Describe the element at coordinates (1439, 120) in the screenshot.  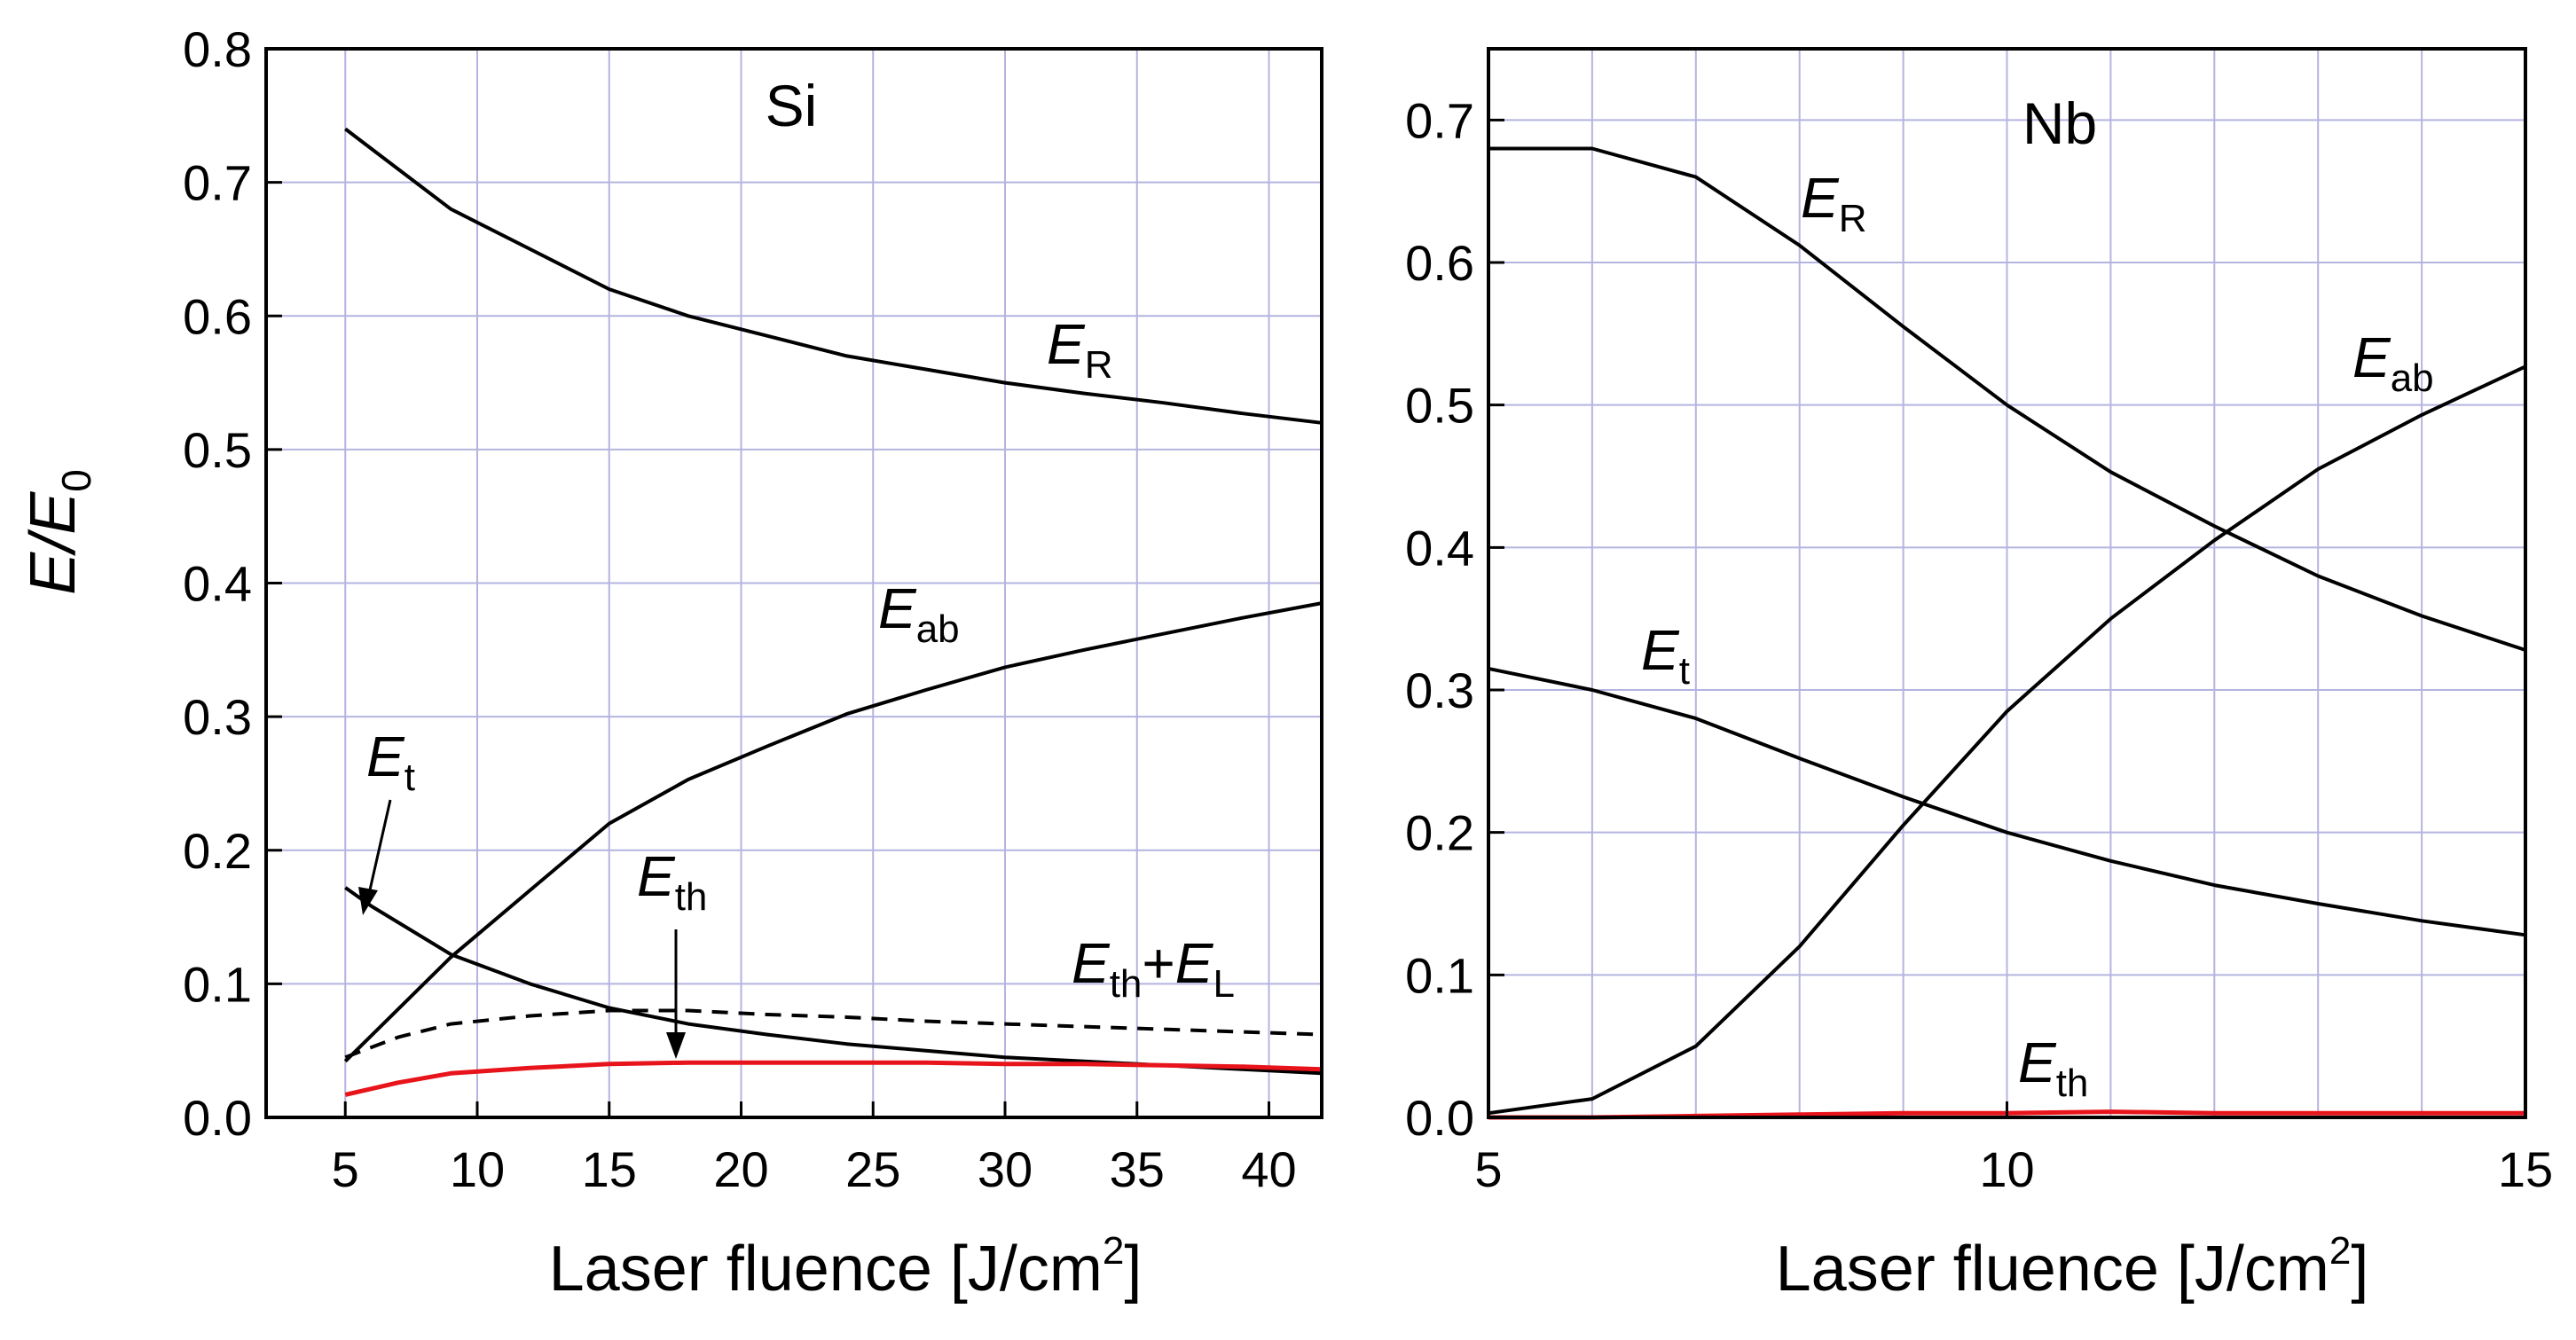
I see `nb-y-tick-label: 0.7` at that location.